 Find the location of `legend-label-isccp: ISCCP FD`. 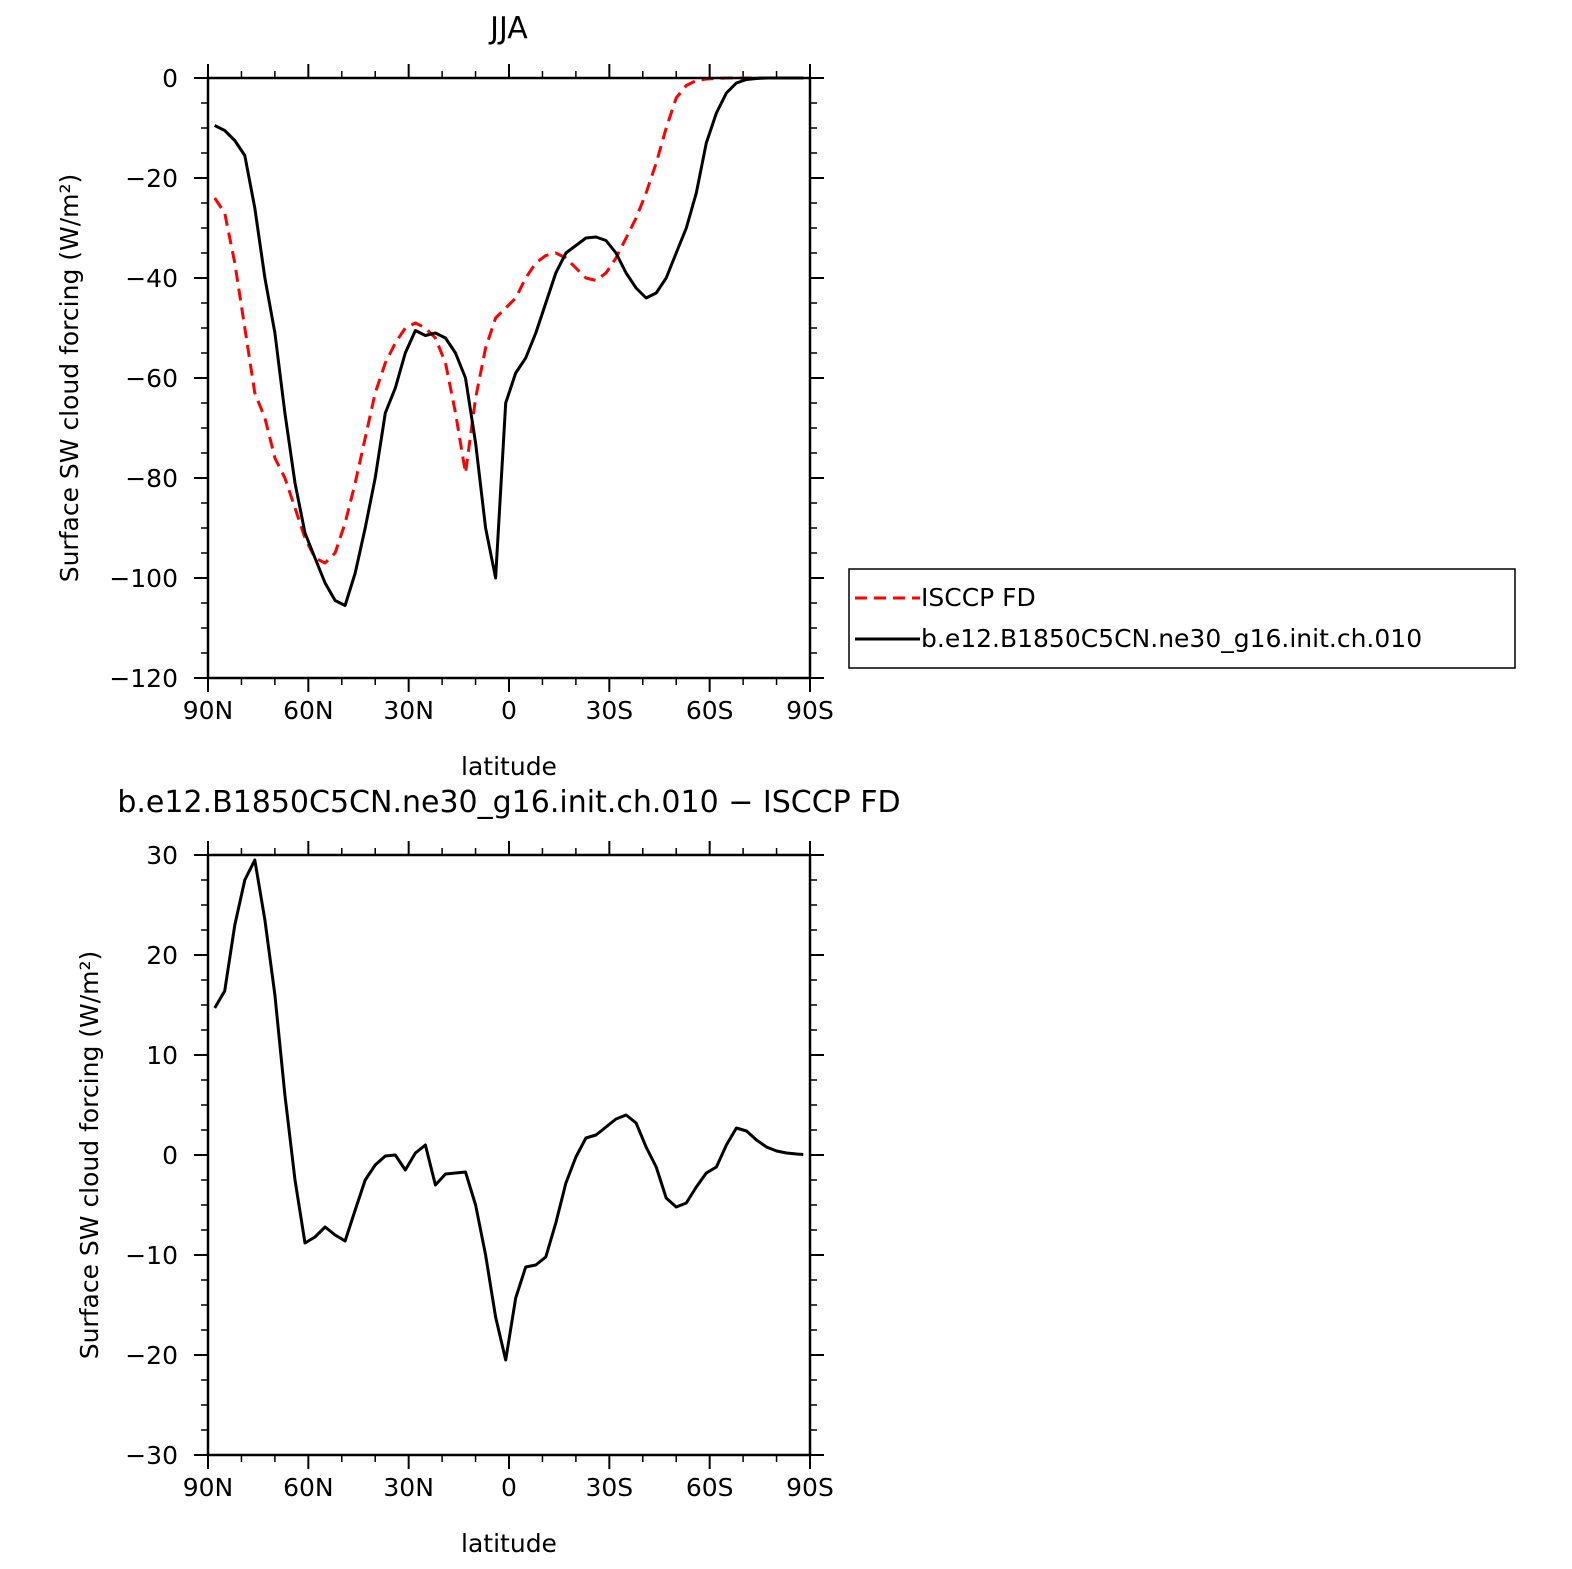

legend-label-isccp: ISCCP FD is located at coordinates (978, 597).